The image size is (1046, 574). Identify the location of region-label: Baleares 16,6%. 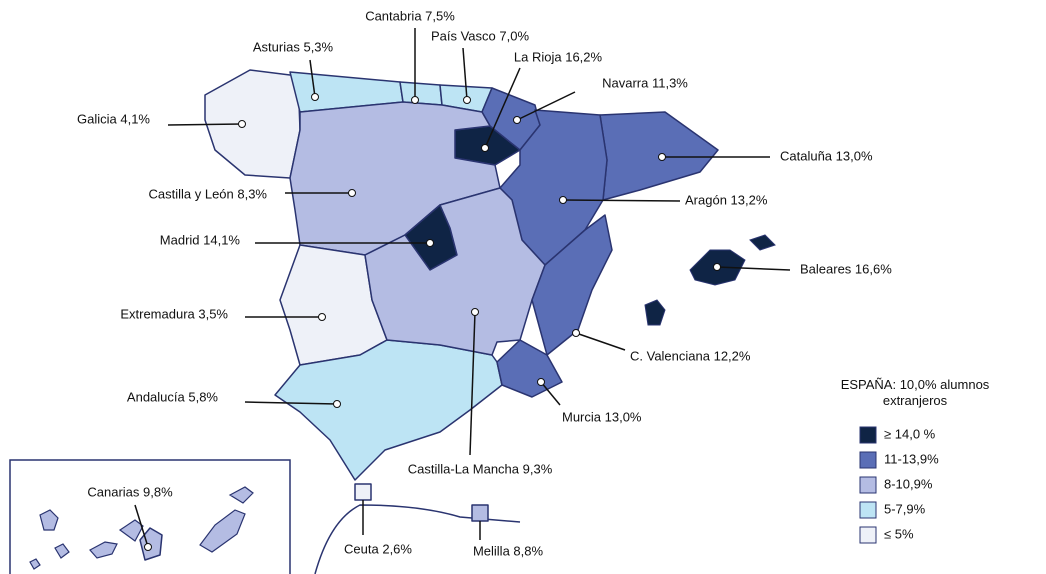
(846, 268).